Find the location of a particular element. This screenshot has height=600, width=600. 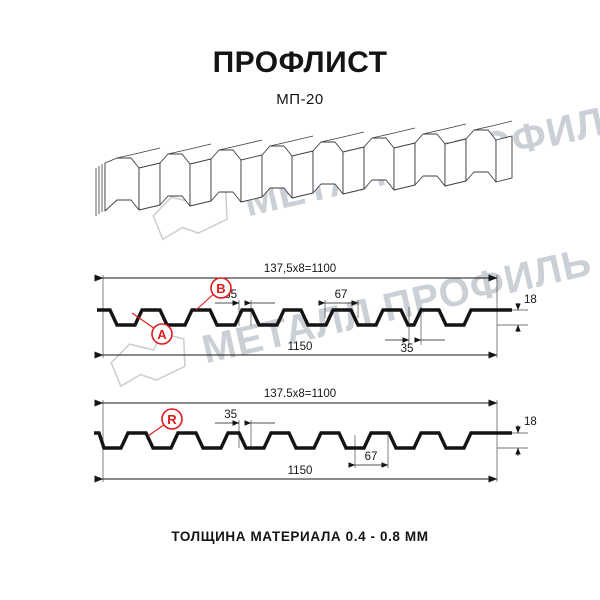

dimension-top-pitch-label: 137,5x8=1100 is located at coordinates (300, 269).